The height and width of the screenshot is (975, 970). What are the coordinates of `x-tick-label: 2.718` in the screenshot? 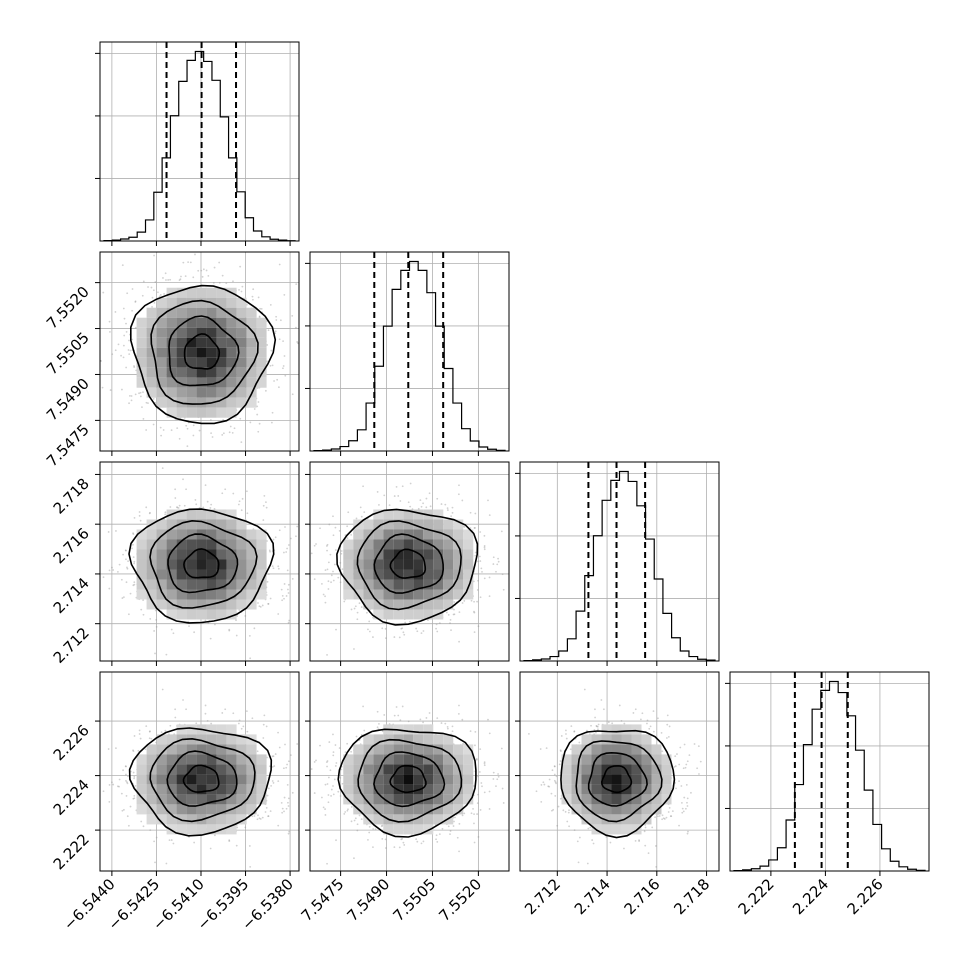 It's located at (691, 896).